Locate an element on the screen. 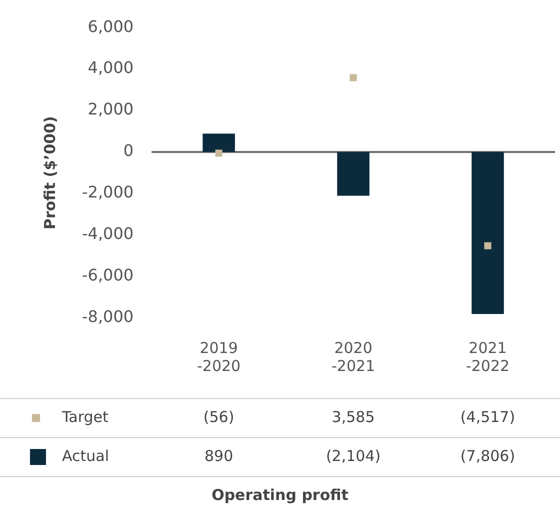  data-label: 890 is located at coordinates (219, 456).